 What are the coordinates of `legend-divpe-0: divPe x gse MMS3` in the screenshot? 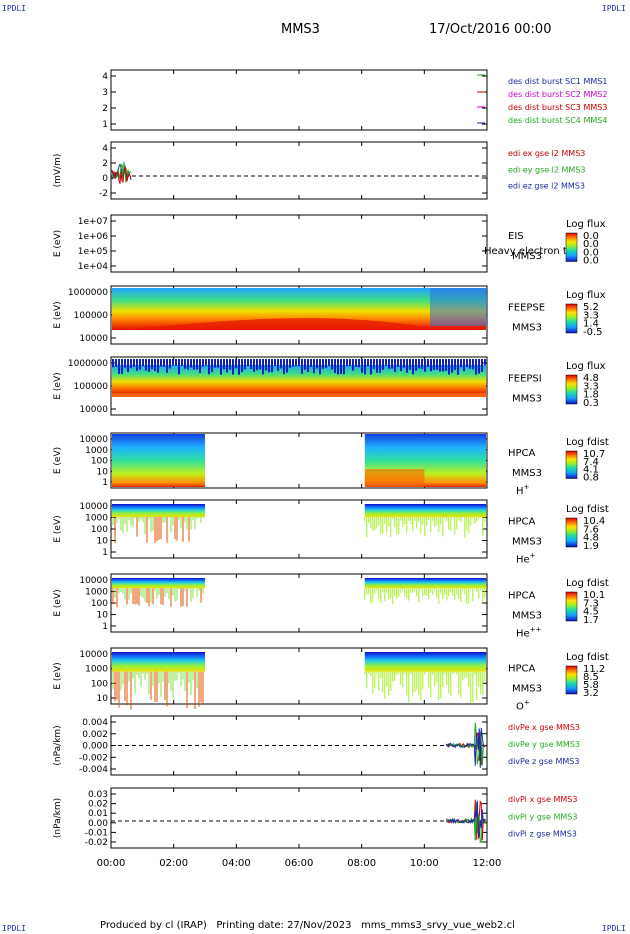 It's located at (544, 727).